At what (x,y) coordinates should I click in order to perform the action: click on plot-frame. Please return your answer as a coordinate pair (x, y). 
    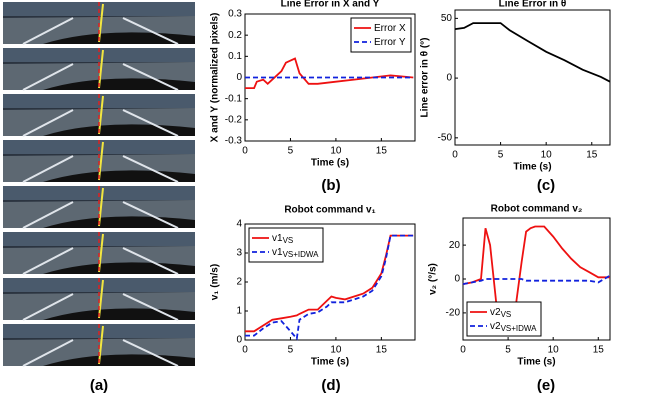
    Looking at the image, I should click on (532, 77).